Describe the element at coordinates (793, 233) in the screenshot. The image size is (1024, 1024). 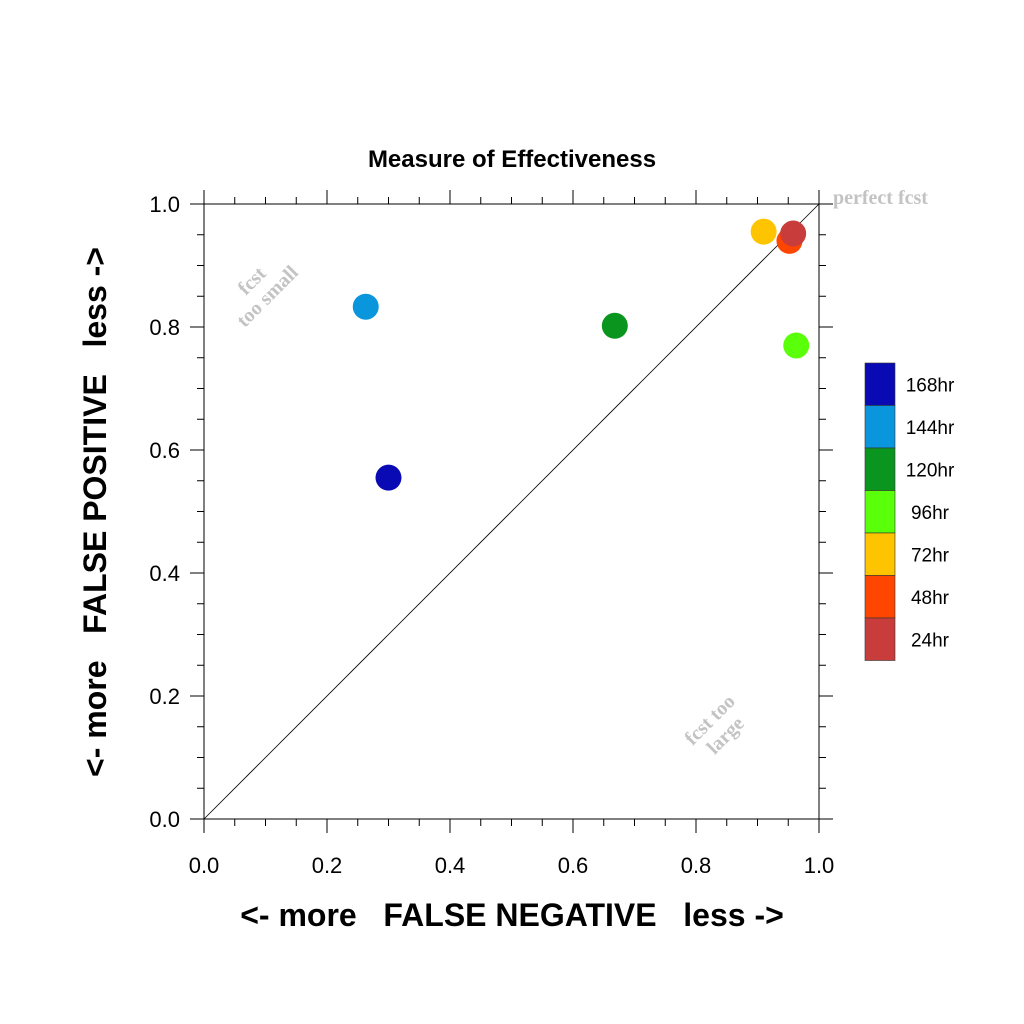
I see `data-point-24hr` at that location.